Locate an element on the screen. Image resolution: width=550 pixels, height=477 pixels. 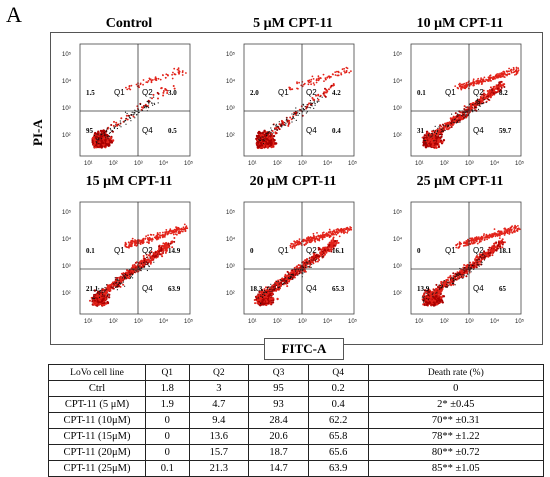
quadrant-value: 3.0 is located at coordinates (172, 93).